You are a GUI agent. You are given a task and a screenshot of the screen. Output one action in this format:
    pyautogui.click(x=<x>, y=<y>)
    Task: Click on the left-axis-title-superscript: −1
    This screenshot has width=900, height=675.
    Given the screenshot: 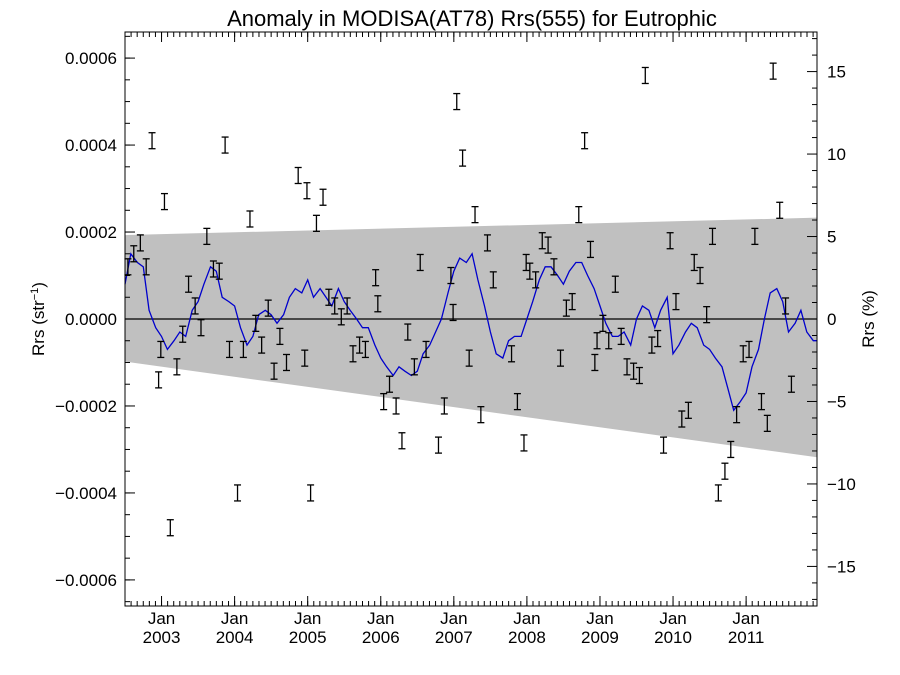 What is the action you would take?
    pyautogui.click(x=35, y=294)
    